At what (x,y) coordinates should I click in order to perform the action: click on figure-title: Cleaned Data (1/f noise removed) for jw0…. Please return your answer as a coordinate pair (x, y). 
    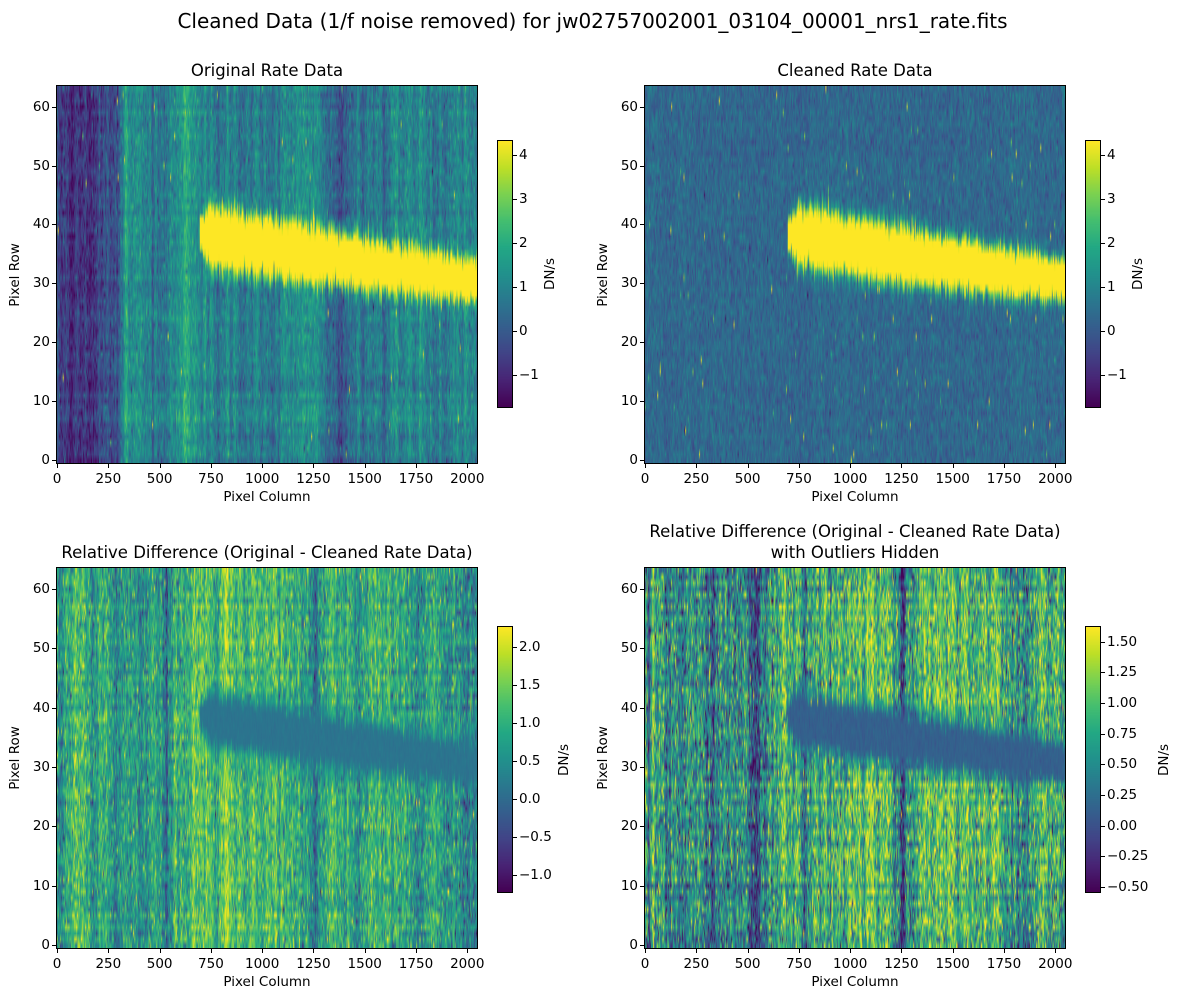
    Looking at the image, I should click on (592, 21).